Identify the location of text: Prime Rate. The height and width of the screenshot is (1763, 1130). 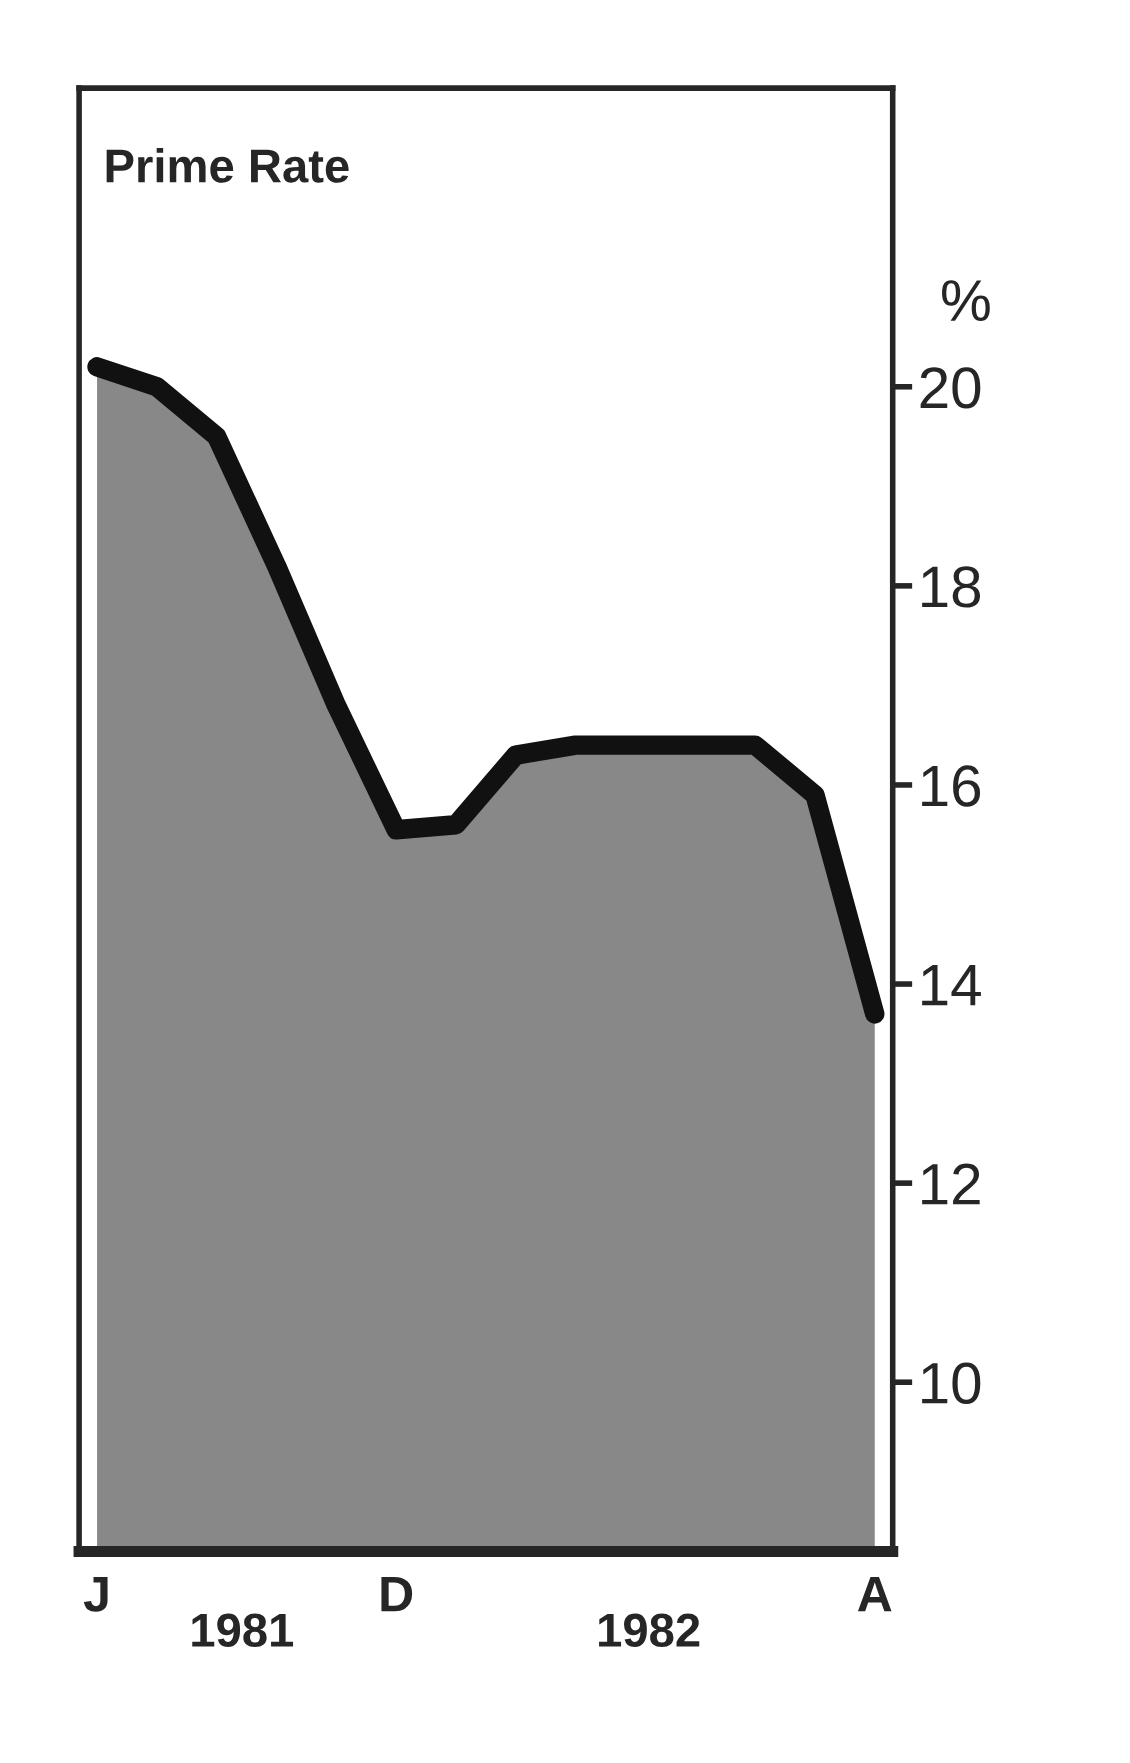
(227, 165).